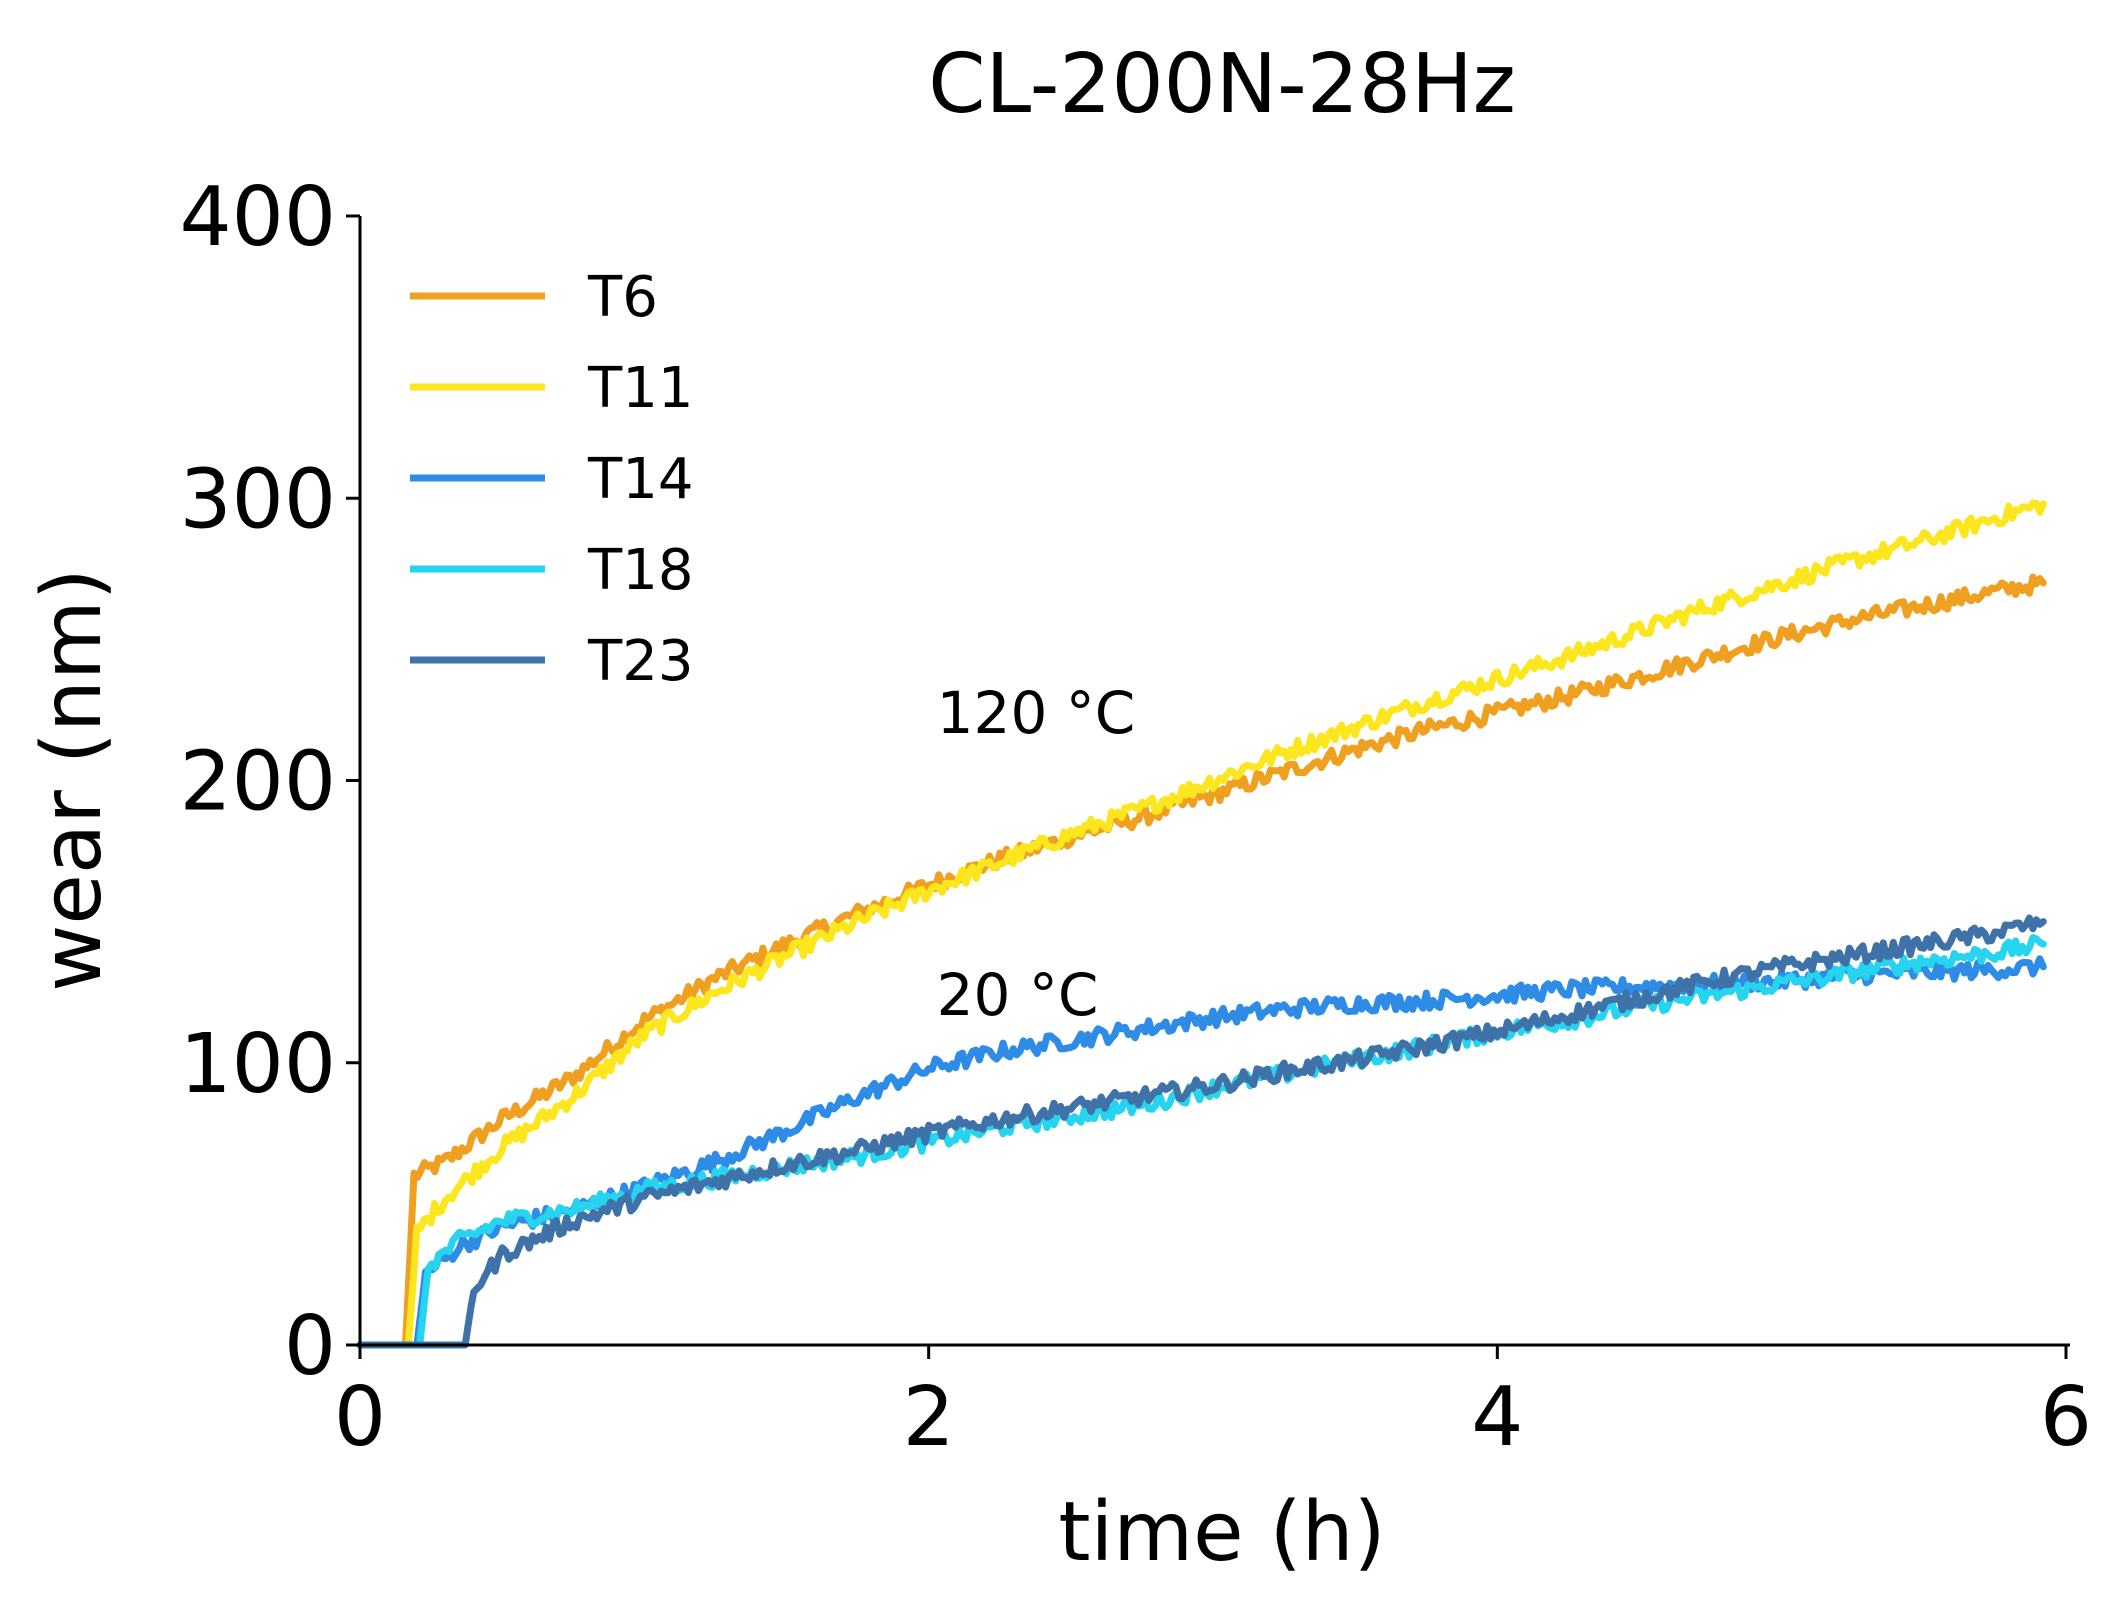 The image size is (2121, 1599). What do you see at coordinates (257, 499) in the screenshot?
I see `y-tick-label: 300` at bounding box center [257, 499].